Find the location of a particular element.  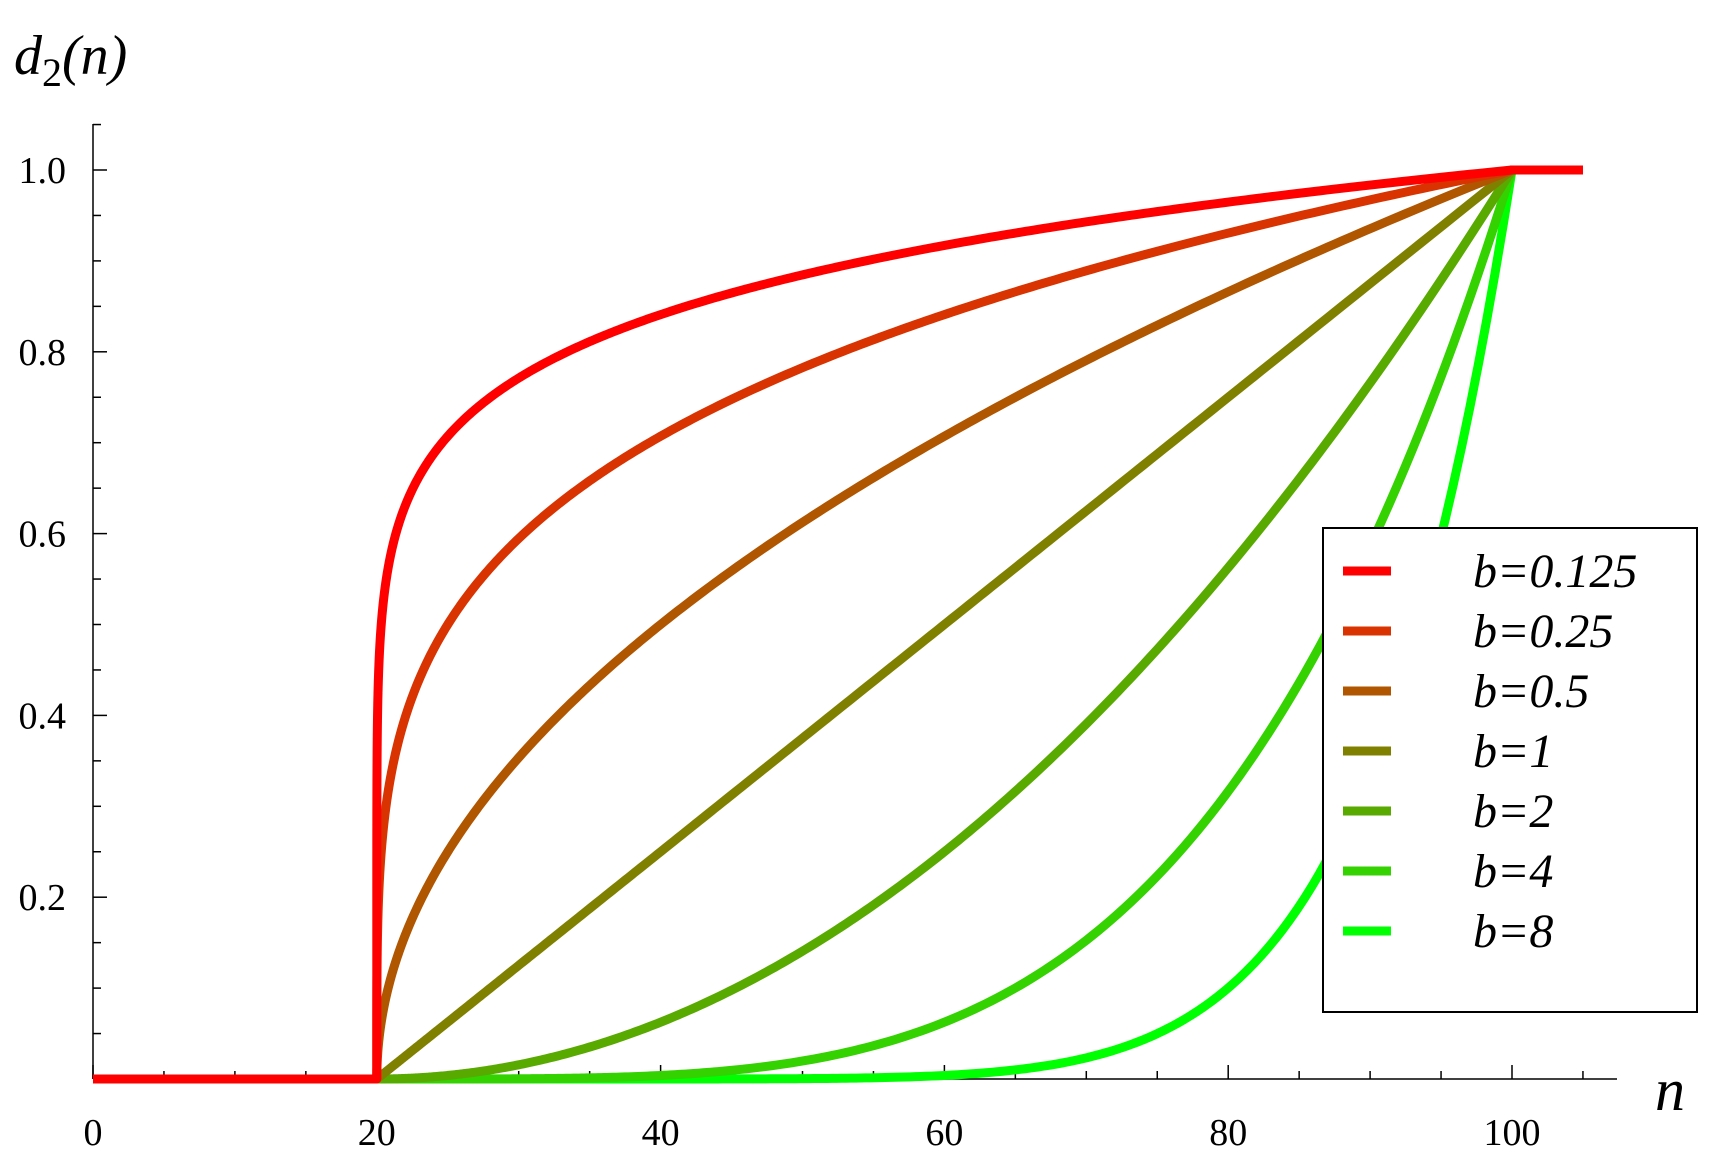

legend-label: b=2 is located at coordinates (1513, 811).